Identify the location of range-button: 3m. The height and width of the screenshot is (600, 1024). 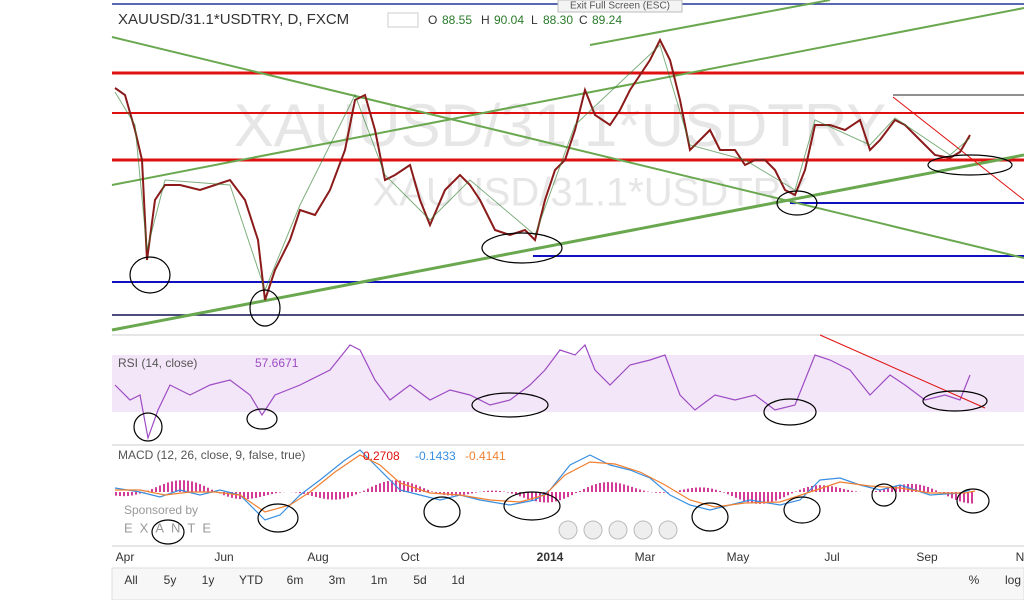
(337, 580).